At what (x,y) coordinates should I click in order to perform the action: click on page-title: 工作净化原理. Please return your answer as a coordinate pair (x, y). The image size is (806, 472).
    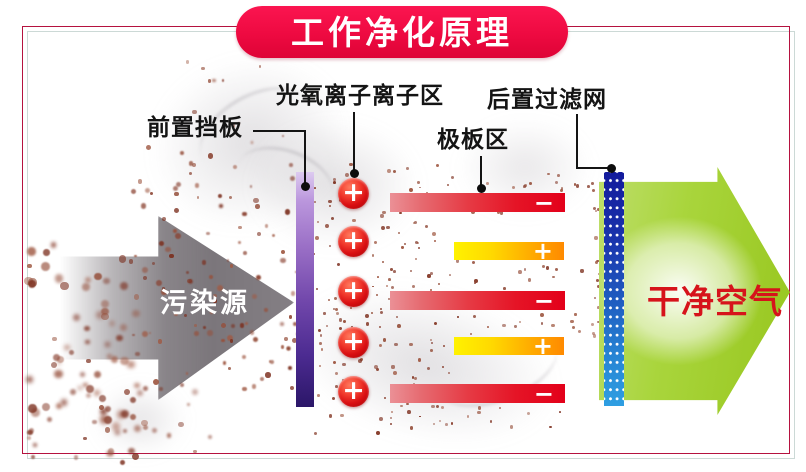
    Looking at the image, I should click on (402, 32).